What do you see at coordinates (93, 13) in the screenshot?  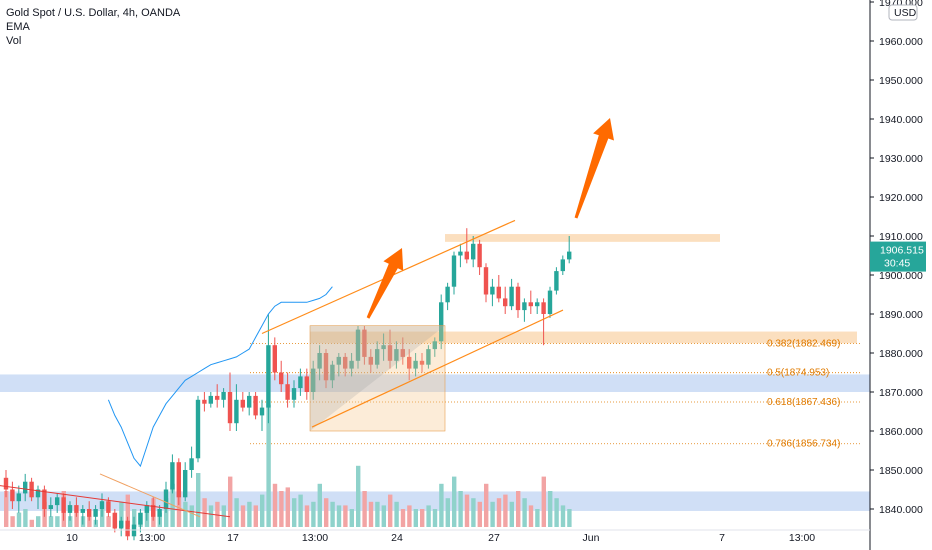 I see `symbol-title: Gold Spot / U.S. Dollar, 4h, OANDA` at bounding box center [93, 13].